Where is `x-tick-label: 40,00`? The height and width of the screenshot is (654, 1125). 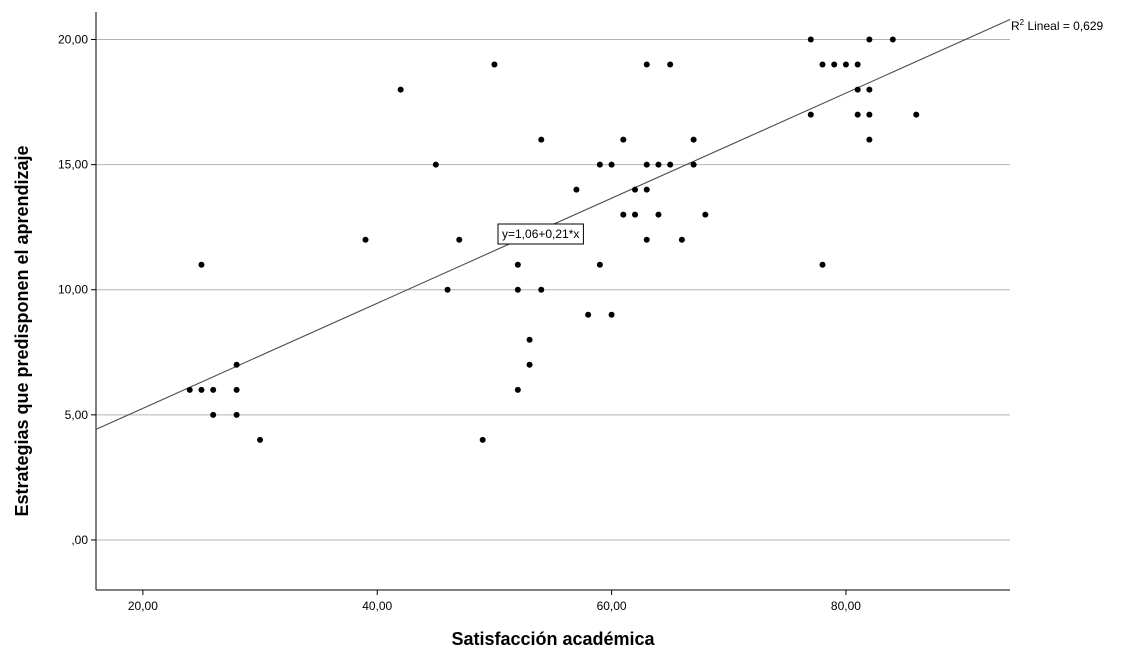
x-tick-label: 40,00 is located at coordinates (377, 606).